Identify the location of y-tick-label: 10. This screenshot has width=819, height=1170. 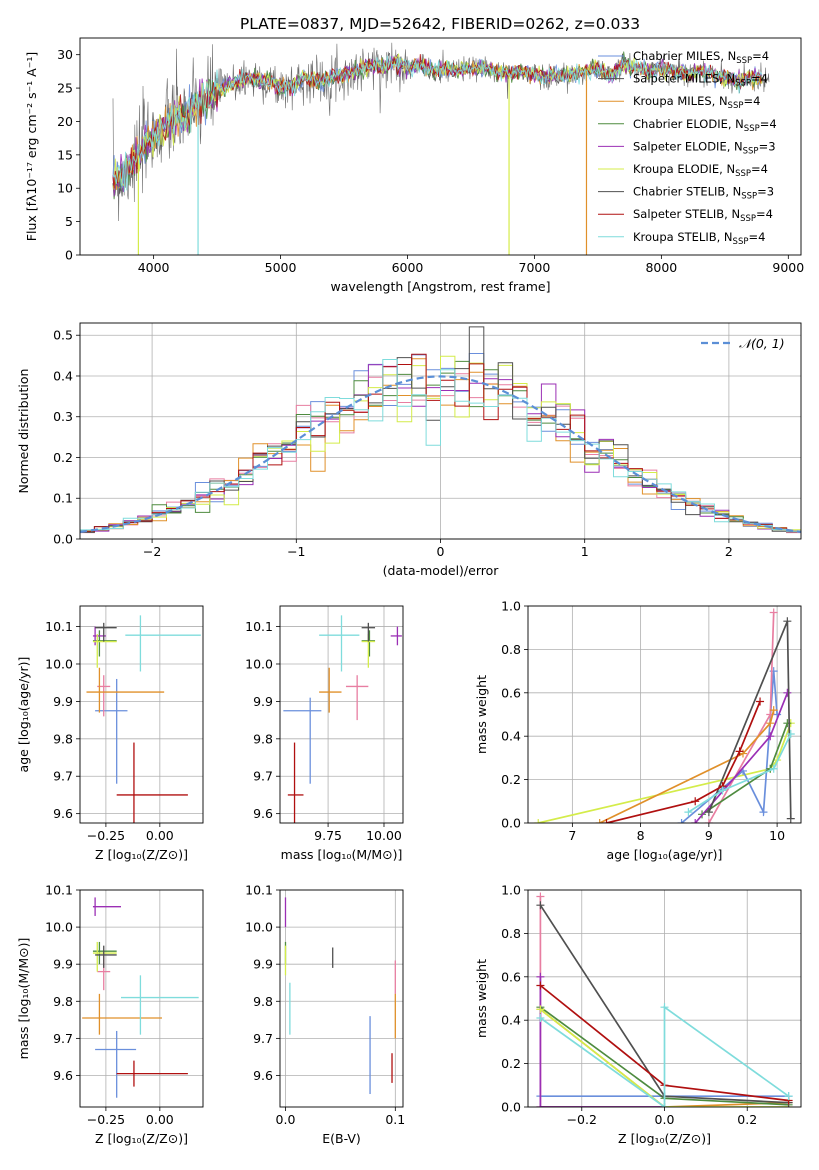
(65, 188).